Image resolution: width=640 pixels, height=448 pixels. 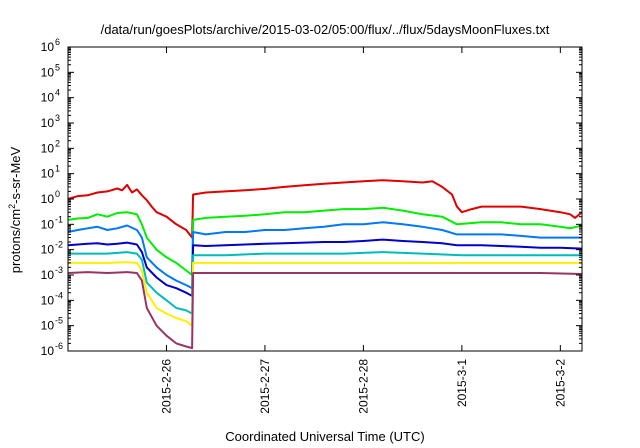 What do you see at coordinates (462, 383) in the screenshot?
I see `x-tick-label: 2015-3-1` at bounding box center [462, 383].